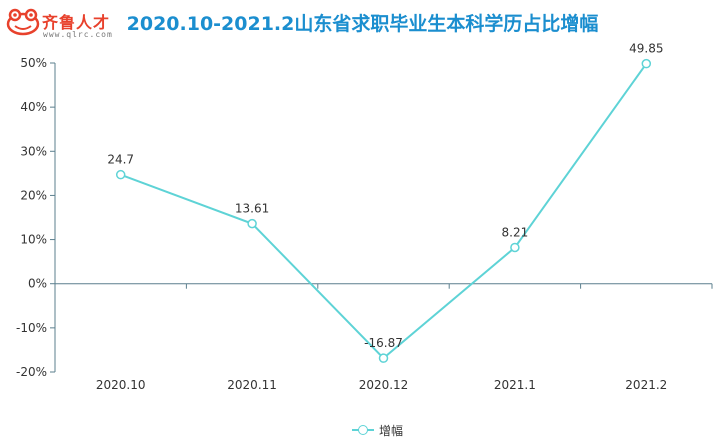 This screenshot has width=725, height=447. What do you see at coordinates (33, 63) in the screenshot?
I see `y-tick-label: 50%` at bounding box center [33, 63].